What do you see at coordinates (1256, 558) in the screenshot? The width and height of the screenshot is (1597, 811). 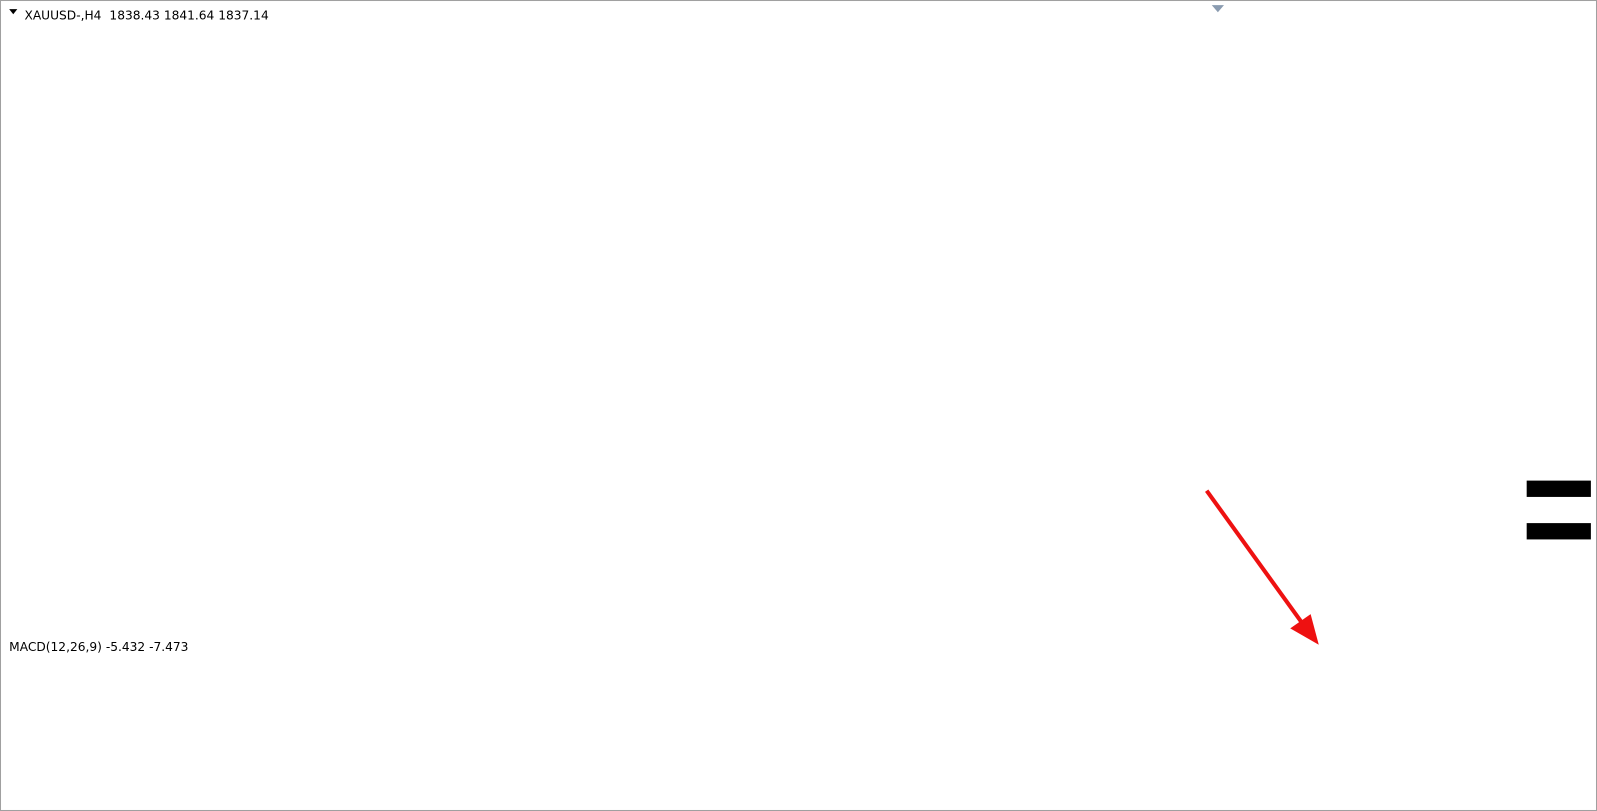 I see `arrow-shaft` at bounding box center [1256, 558].